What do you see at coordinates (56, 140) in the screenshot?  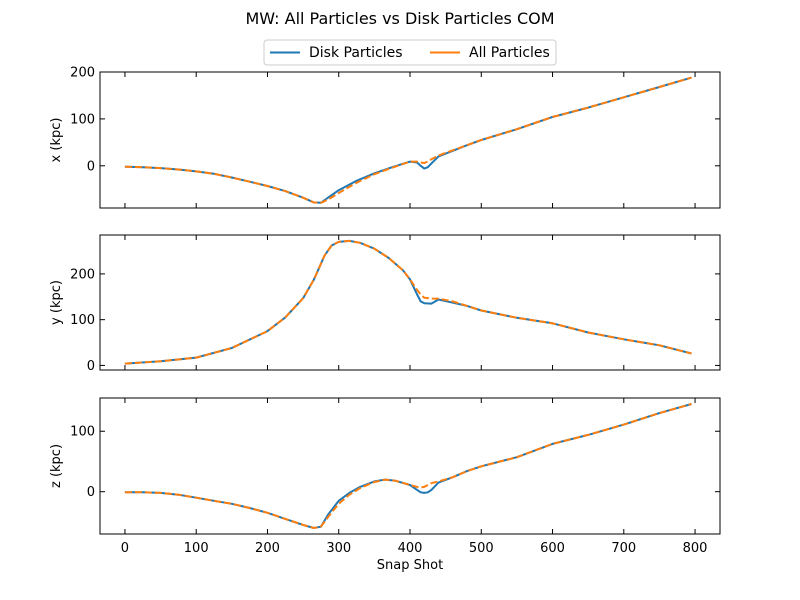 I see `y-axis-label: x (kpc)` at bounding box center [56, 140].